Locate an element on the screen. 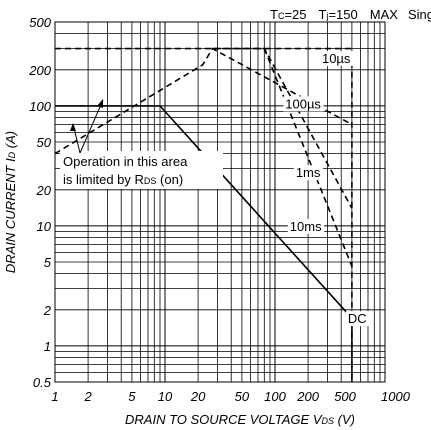 Image resolution: width=431 pixels, height=430 pixels. y-tick-label: 10 is located at coordinates (44, 226).